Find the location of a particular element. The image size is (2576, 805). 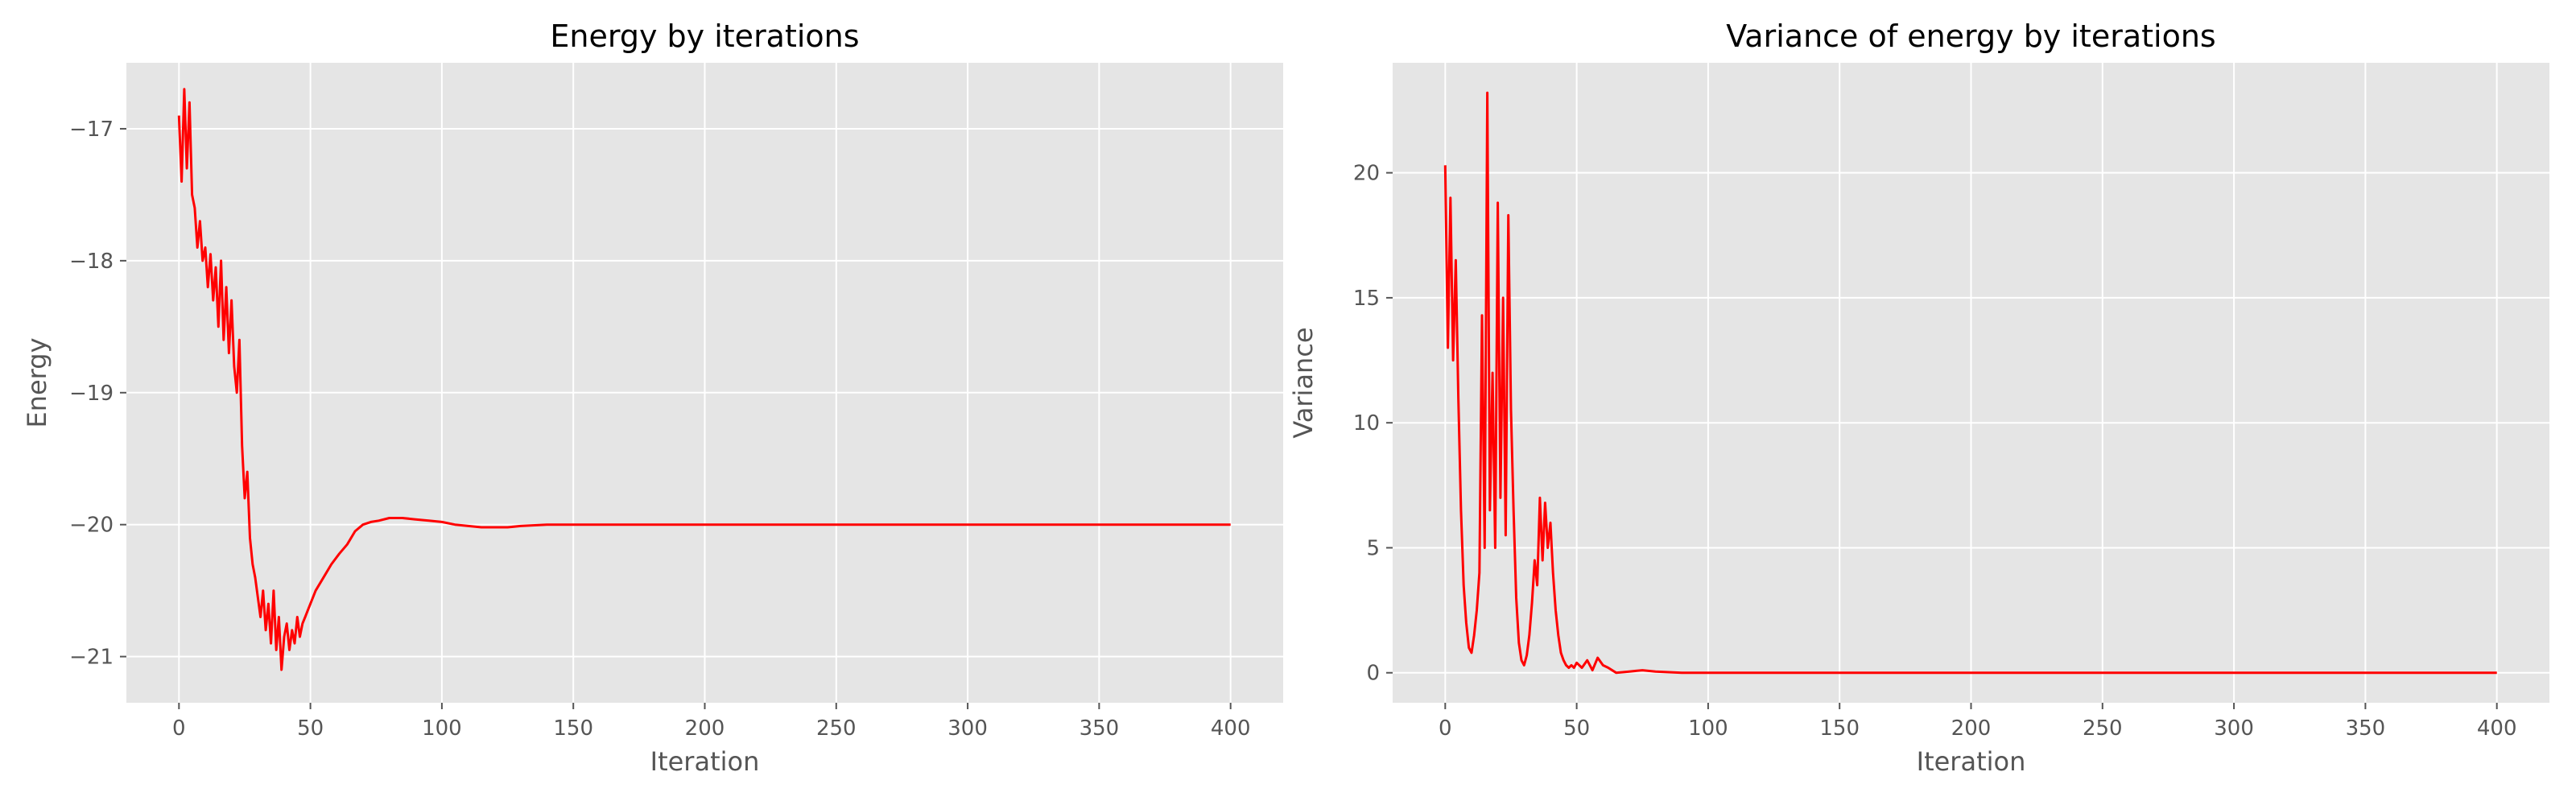

y-axis-label: Variance is located at coordinates (1303, 382).